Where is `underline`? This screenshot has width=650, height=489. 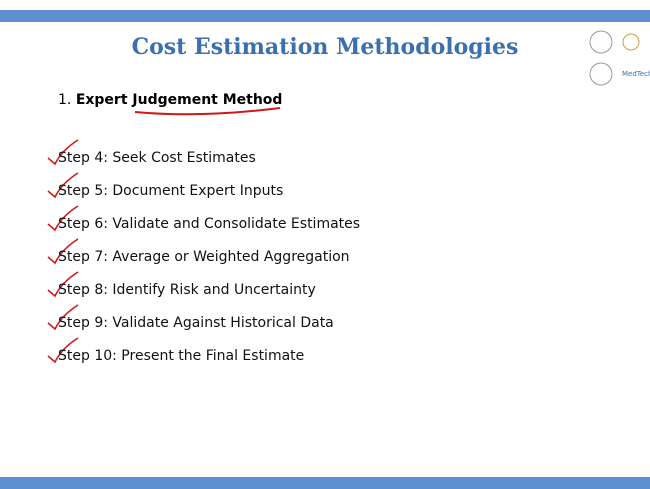
underline is located at coordinates (207, 111).